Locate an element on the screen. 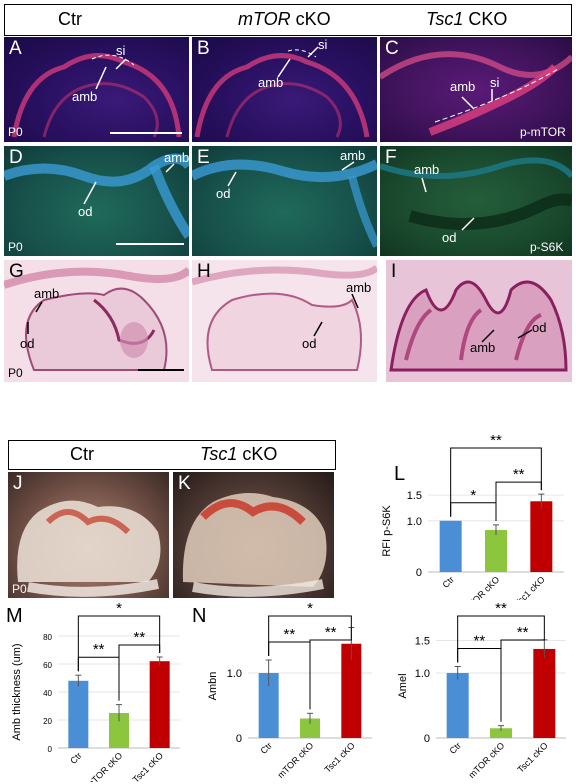  y-tick-label: 60 is located at coordinates (47, 665).